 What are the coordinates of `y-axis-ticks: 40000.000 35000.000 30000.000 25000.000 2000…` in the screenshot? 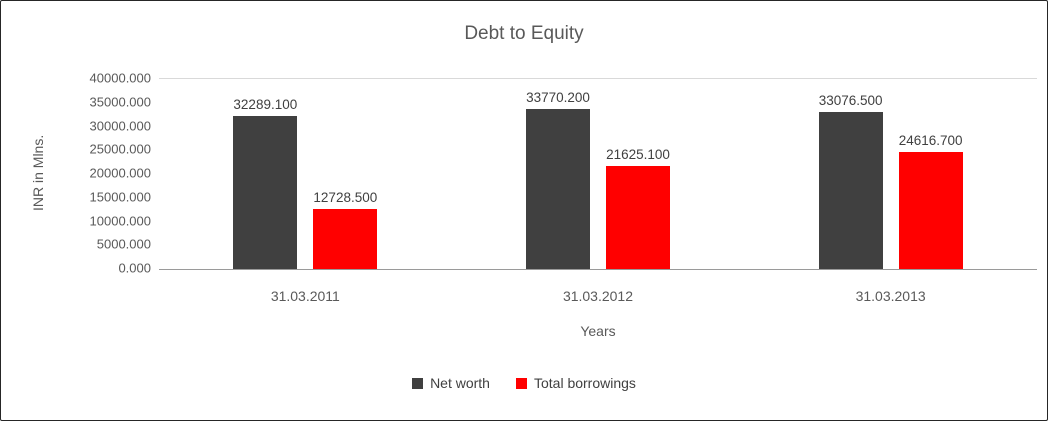 It's located at (101, 173).